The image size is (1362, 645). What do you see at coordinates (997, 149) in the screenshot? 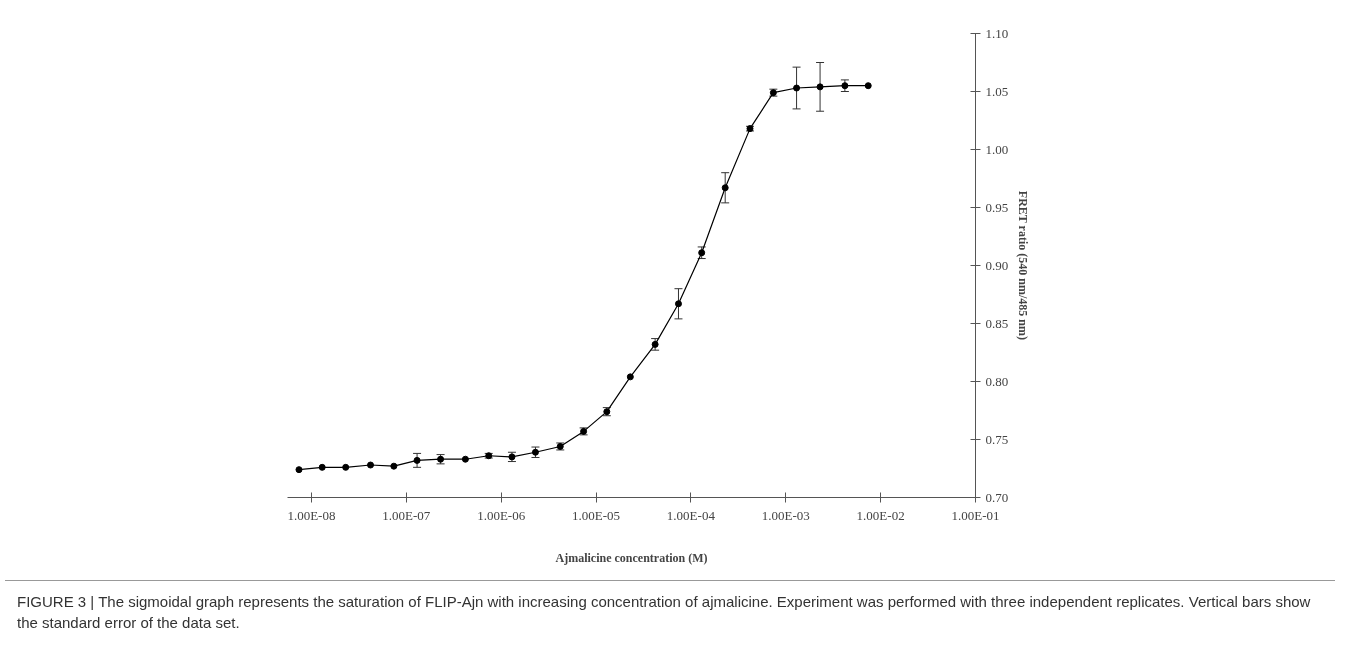
I see `y-tick-label: 1.00` at bounding box center [997, 149].